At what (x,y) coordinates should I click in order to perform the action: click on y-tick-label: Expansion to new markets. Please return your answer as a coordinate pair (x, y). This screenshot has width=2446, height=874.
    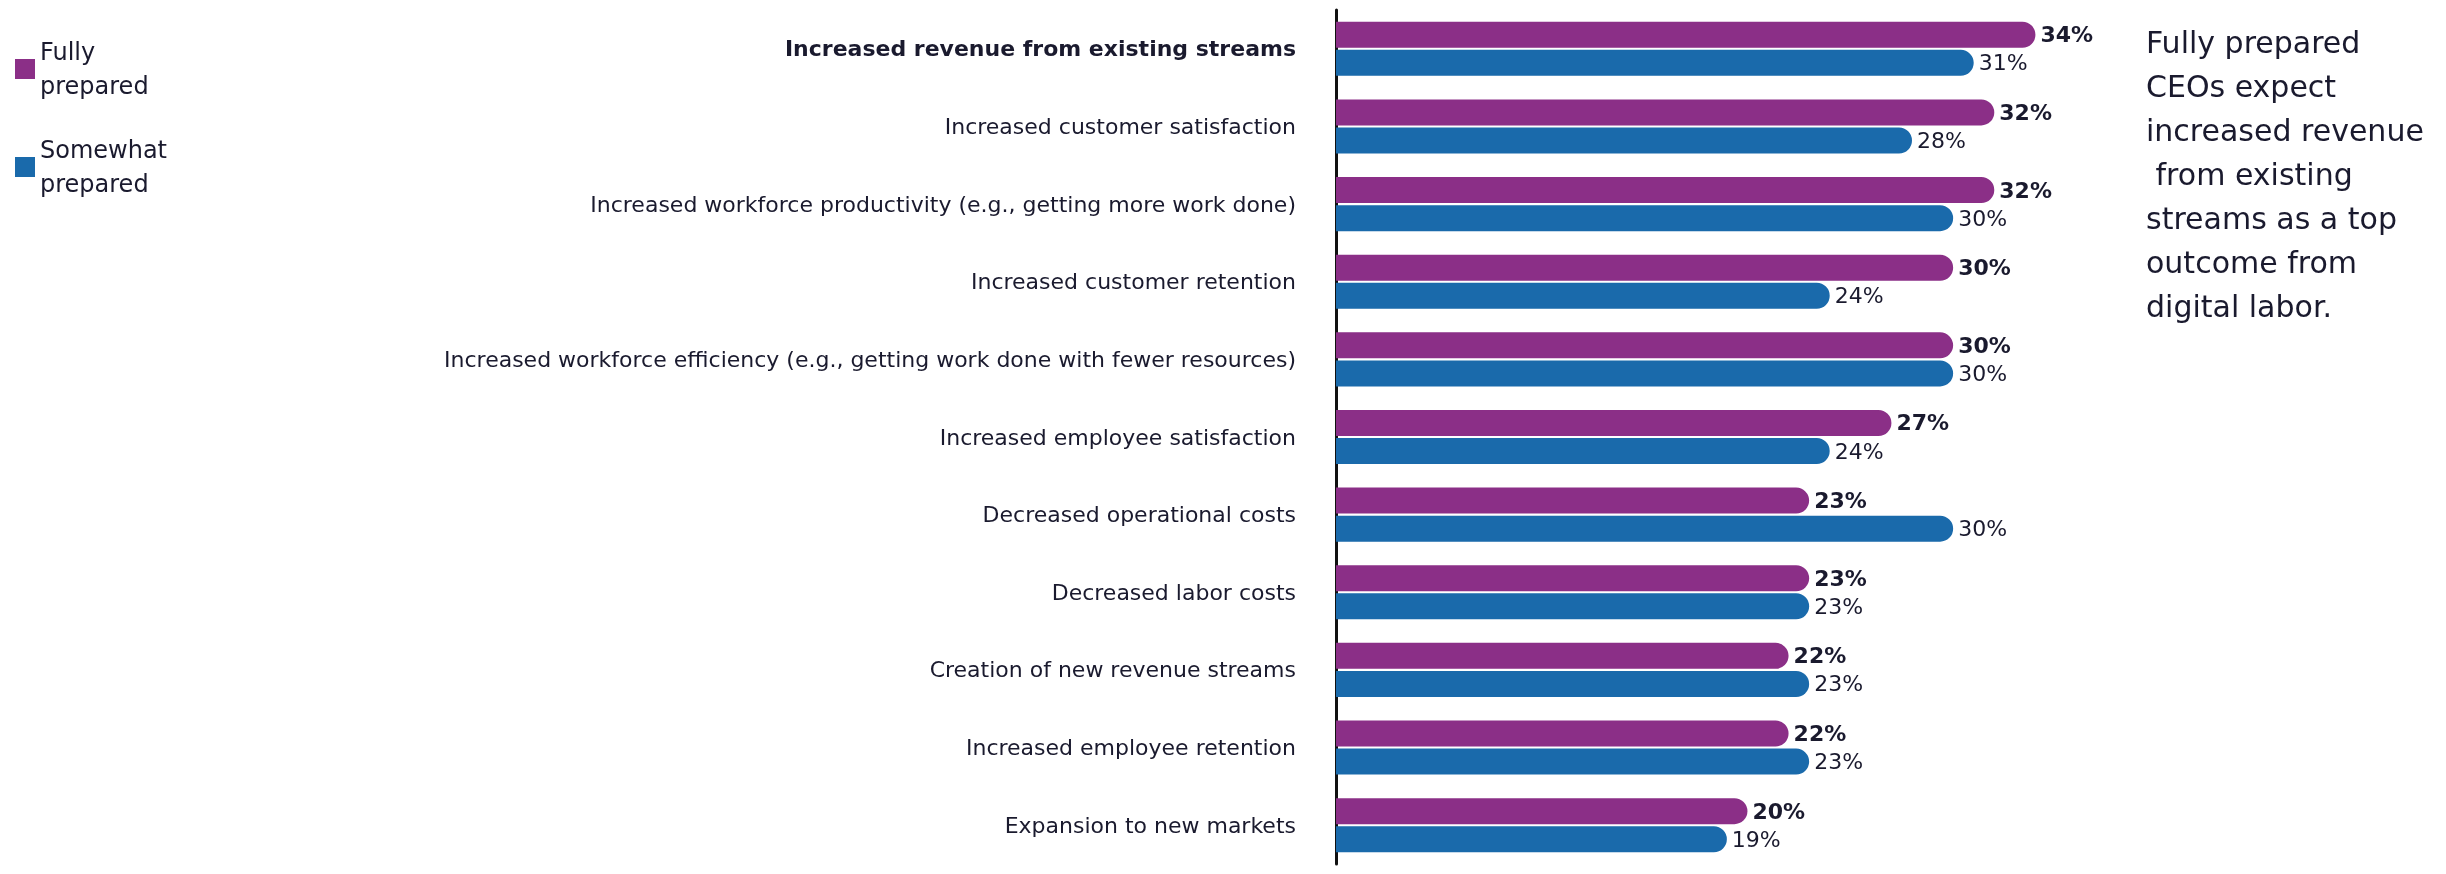
    Looking at the image, I should click on (1150, 825).